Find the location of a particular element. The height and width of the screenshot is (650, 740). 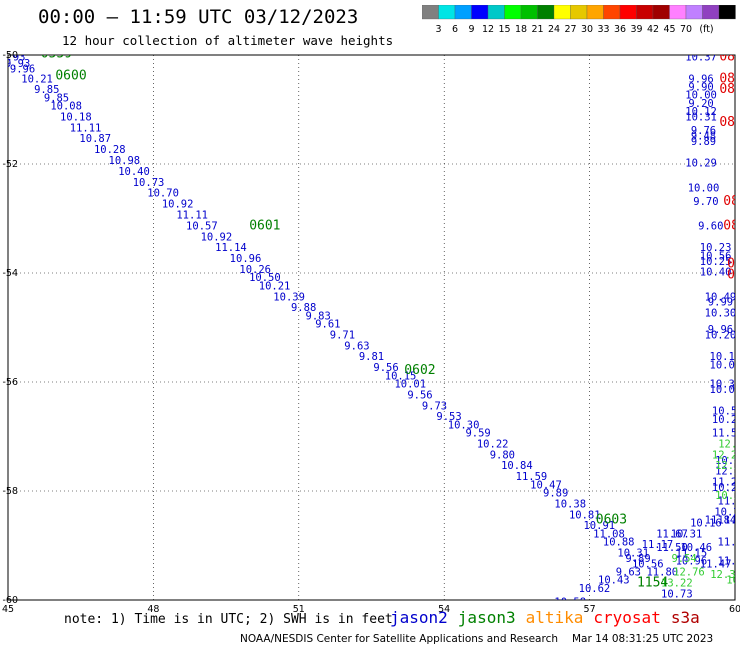

swh-label: 10.43 is located at coordinates (614, 581).